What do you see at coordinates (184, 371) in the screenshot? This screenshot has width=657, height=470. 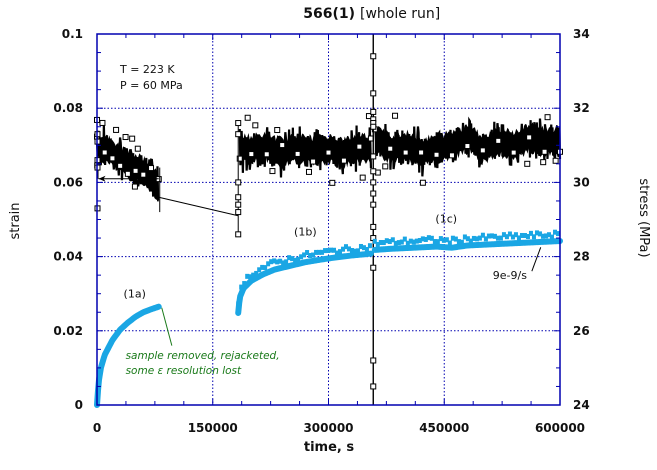 I see `annotation-resolution: some ε resolution lost` at bounding box center [184, 371].